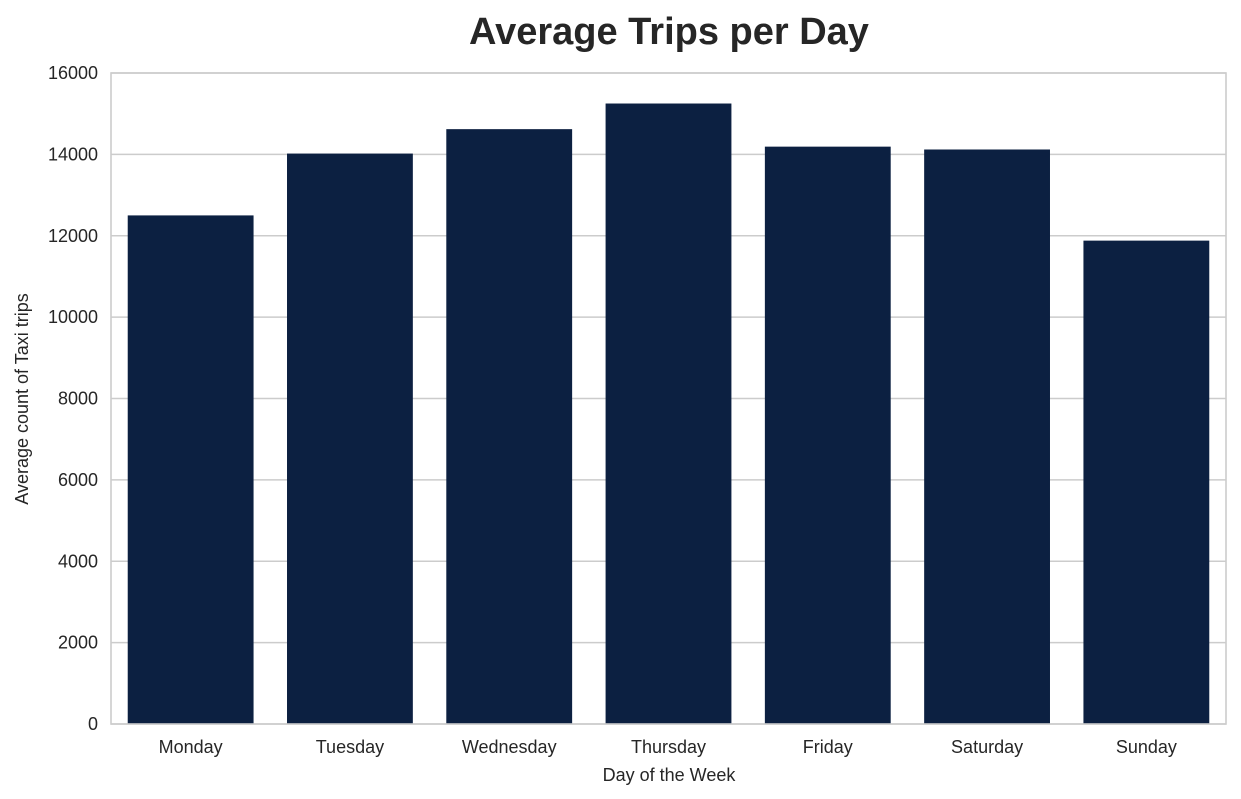 The width and height of the screenshot is (1241, 799). I want to click on x-tick-label: Sunday, so click(1146, 747).